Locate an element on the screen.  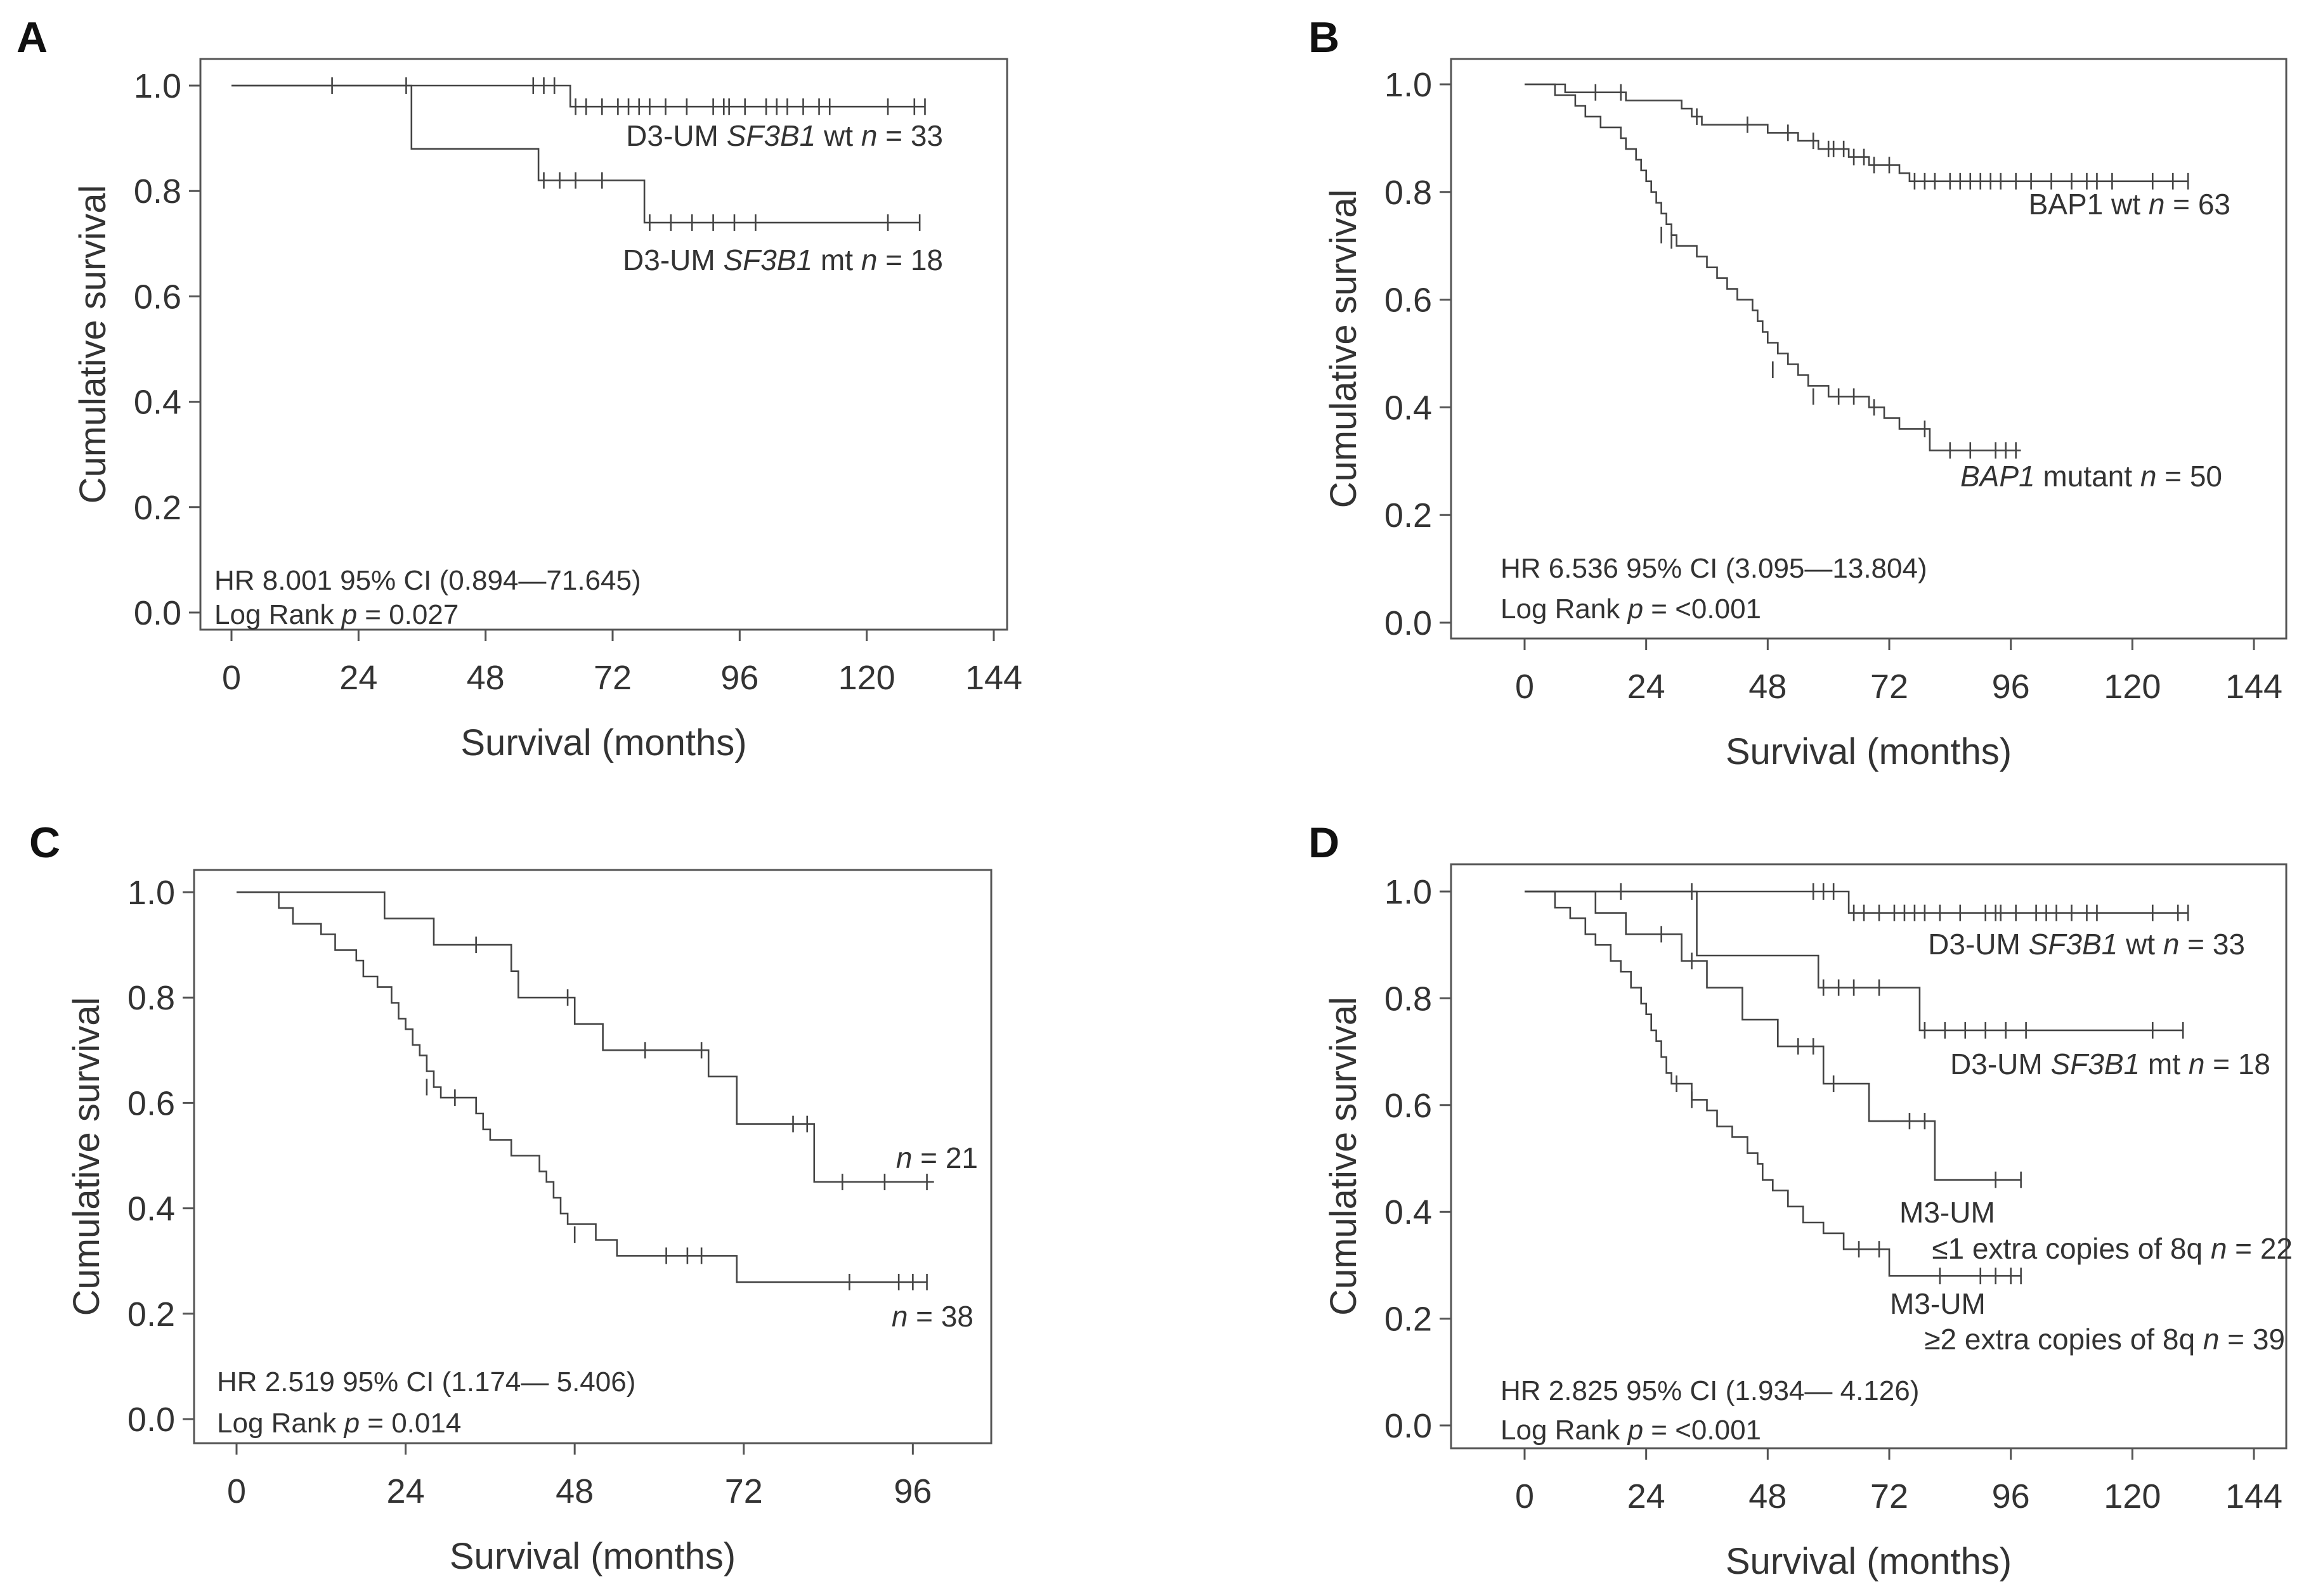
panel-b-plot-frame is located at coordinates (1869, 349).